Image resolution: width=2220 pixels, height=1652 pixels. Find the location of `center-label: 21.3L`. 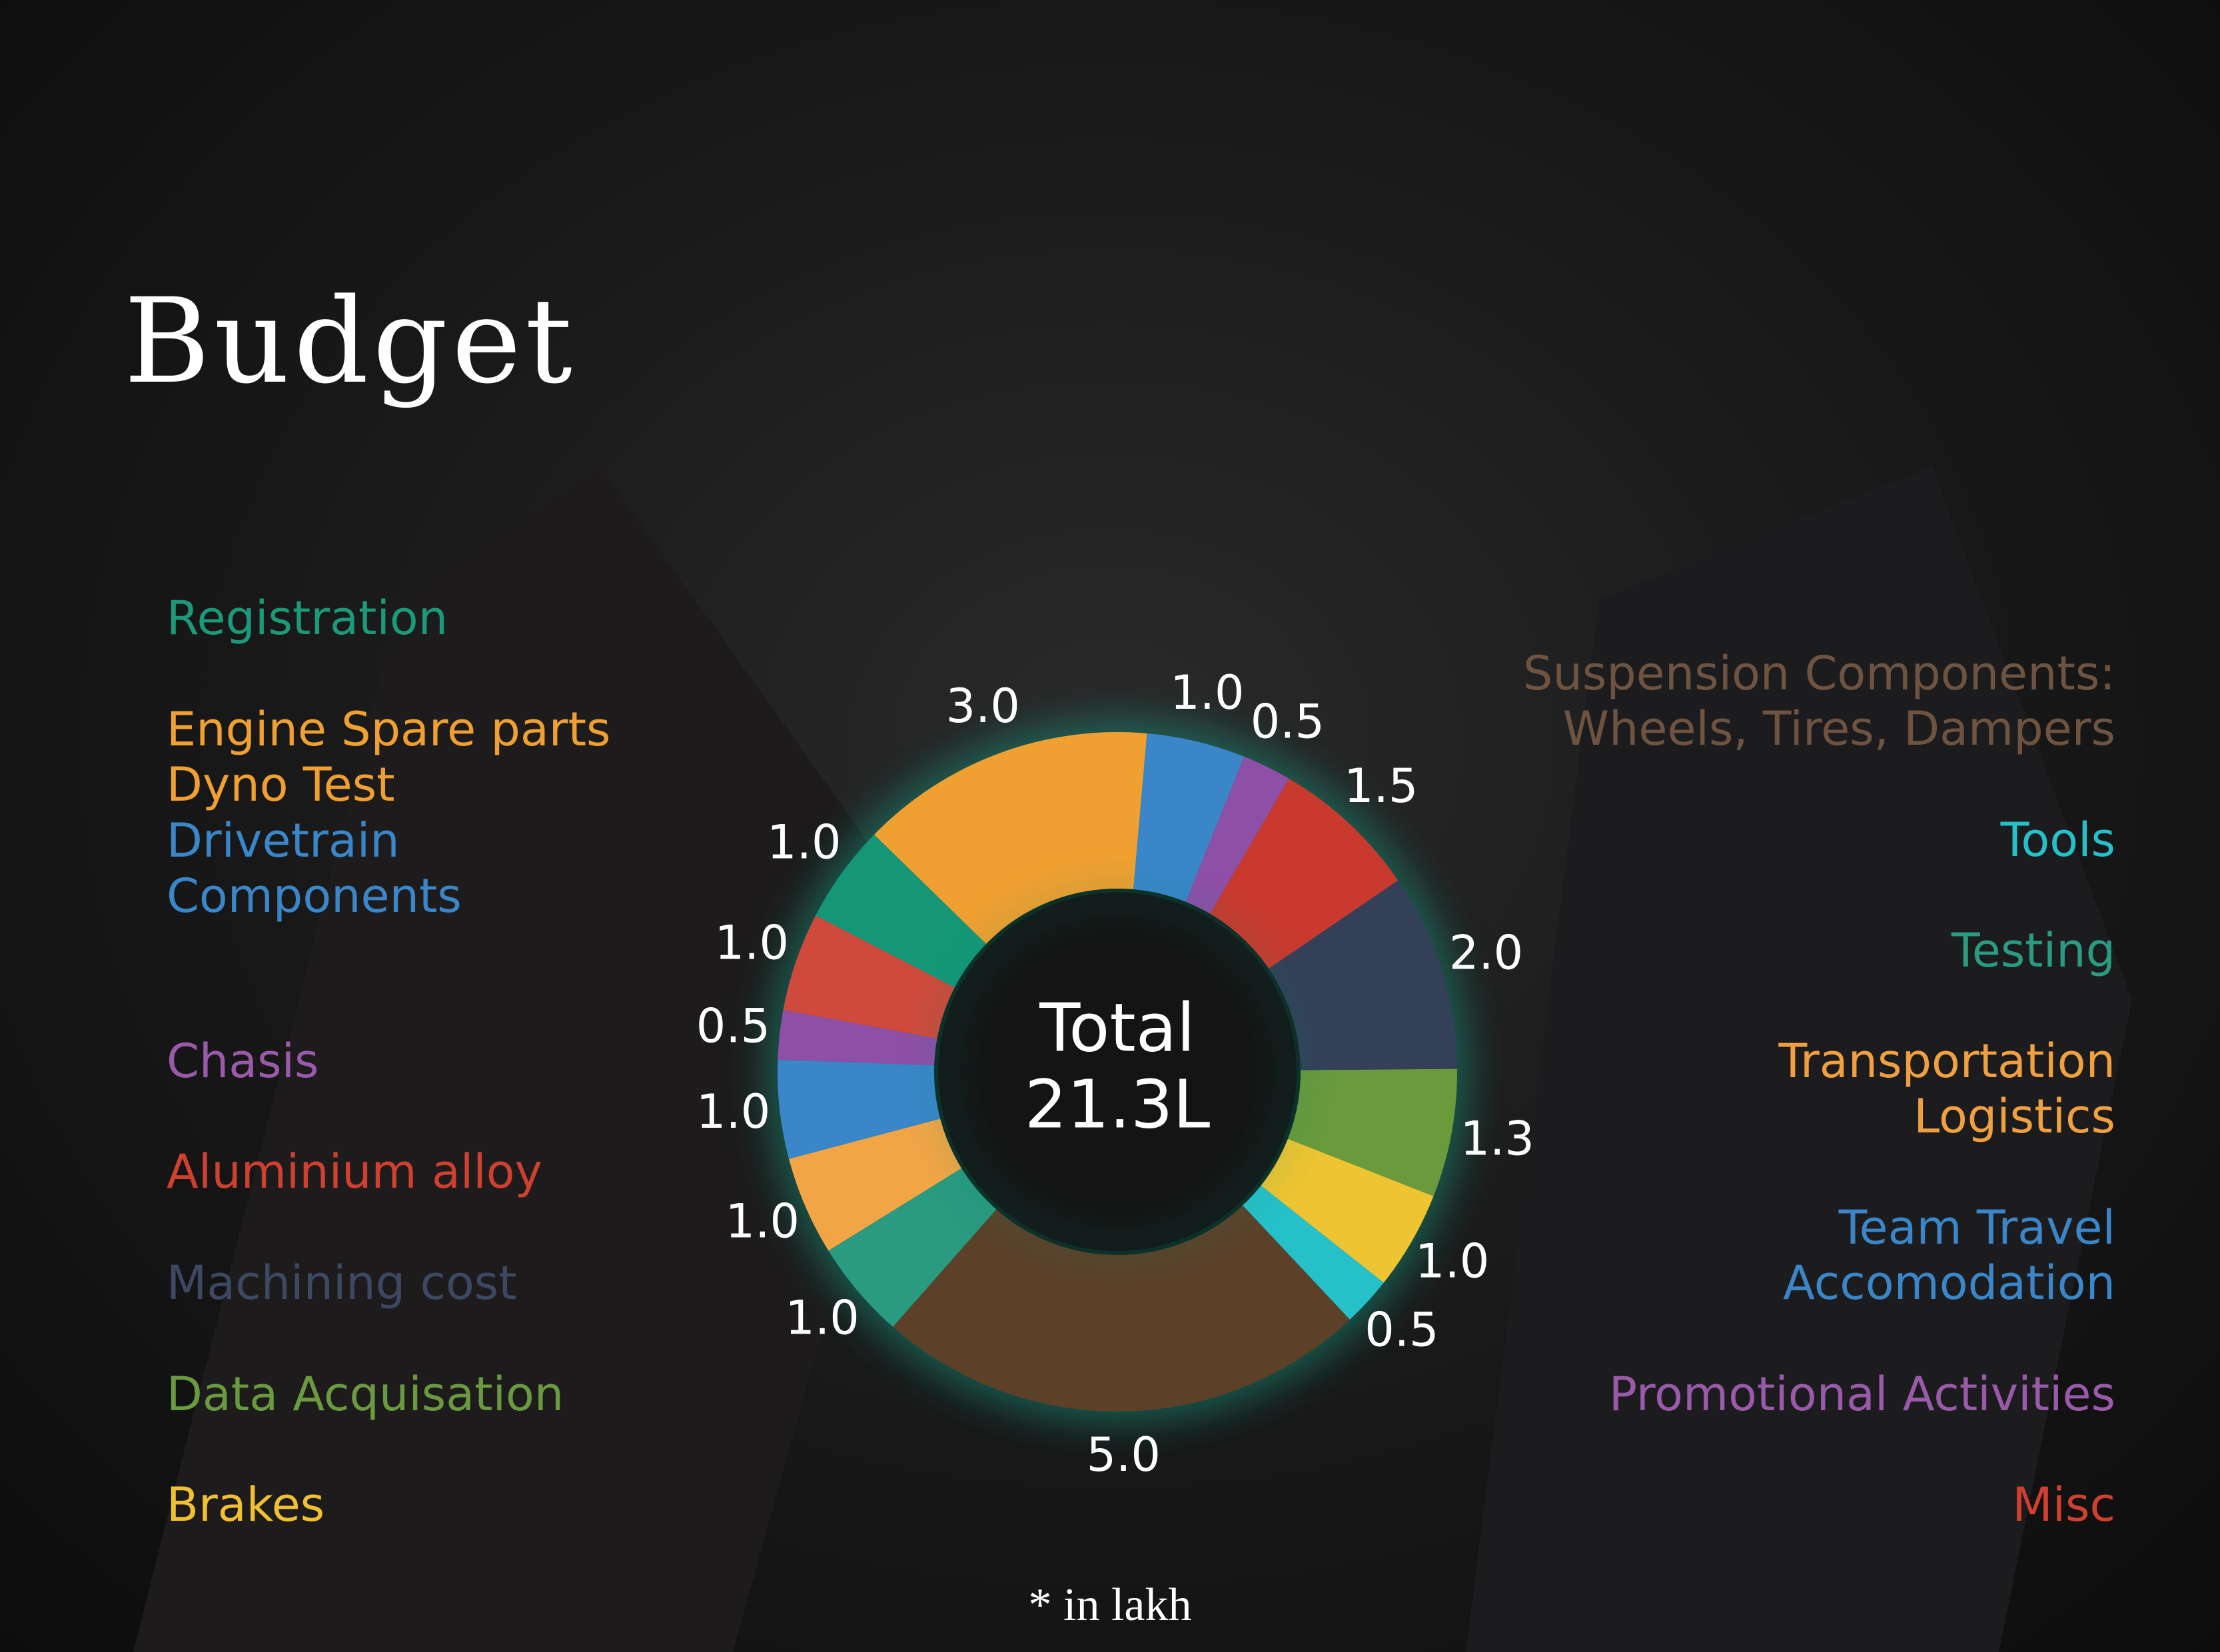

center-label: 21.3L is located at coordinates (1118, 1104).